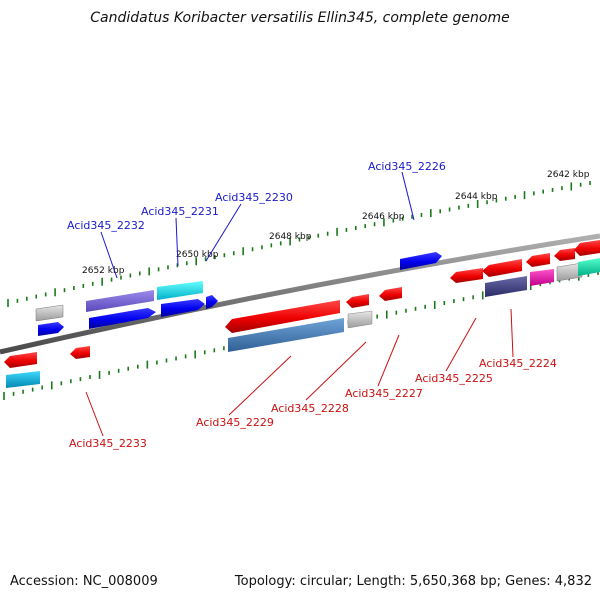 This screenshot has height=600, width=600. I want to click on gene-acid345-2230-small, so click(212, 302).